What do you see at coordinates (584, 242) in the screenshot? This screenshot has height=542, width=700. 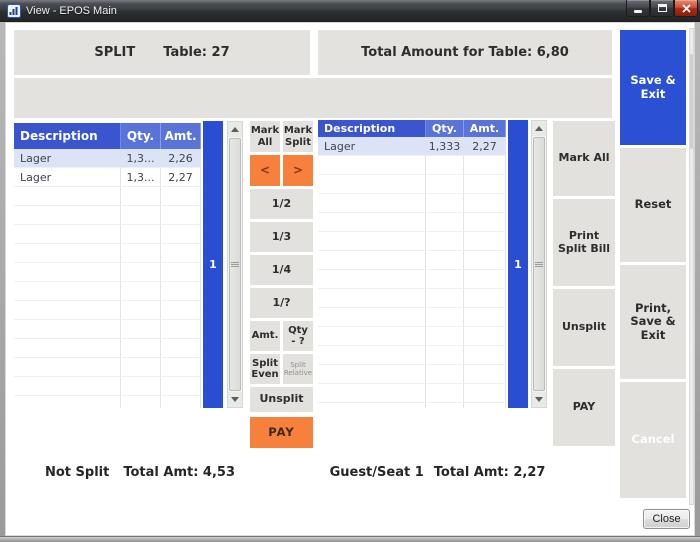 I see `print-split-bill-button: Print Split Bill` at bounding box center [584, 242].